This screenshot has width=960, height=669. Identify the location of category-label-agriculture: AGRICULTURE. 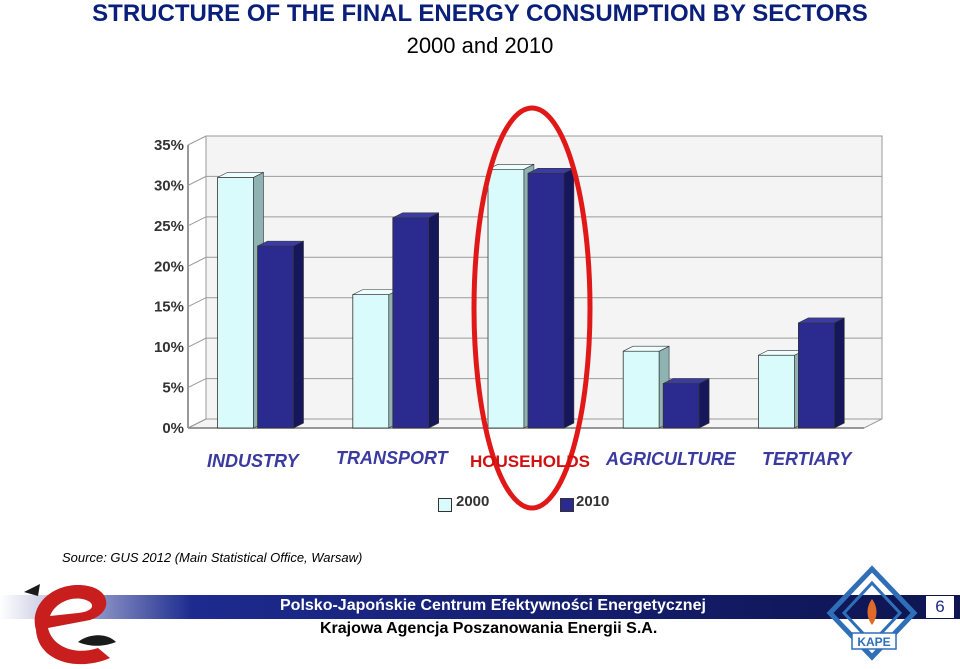
(671, 459).